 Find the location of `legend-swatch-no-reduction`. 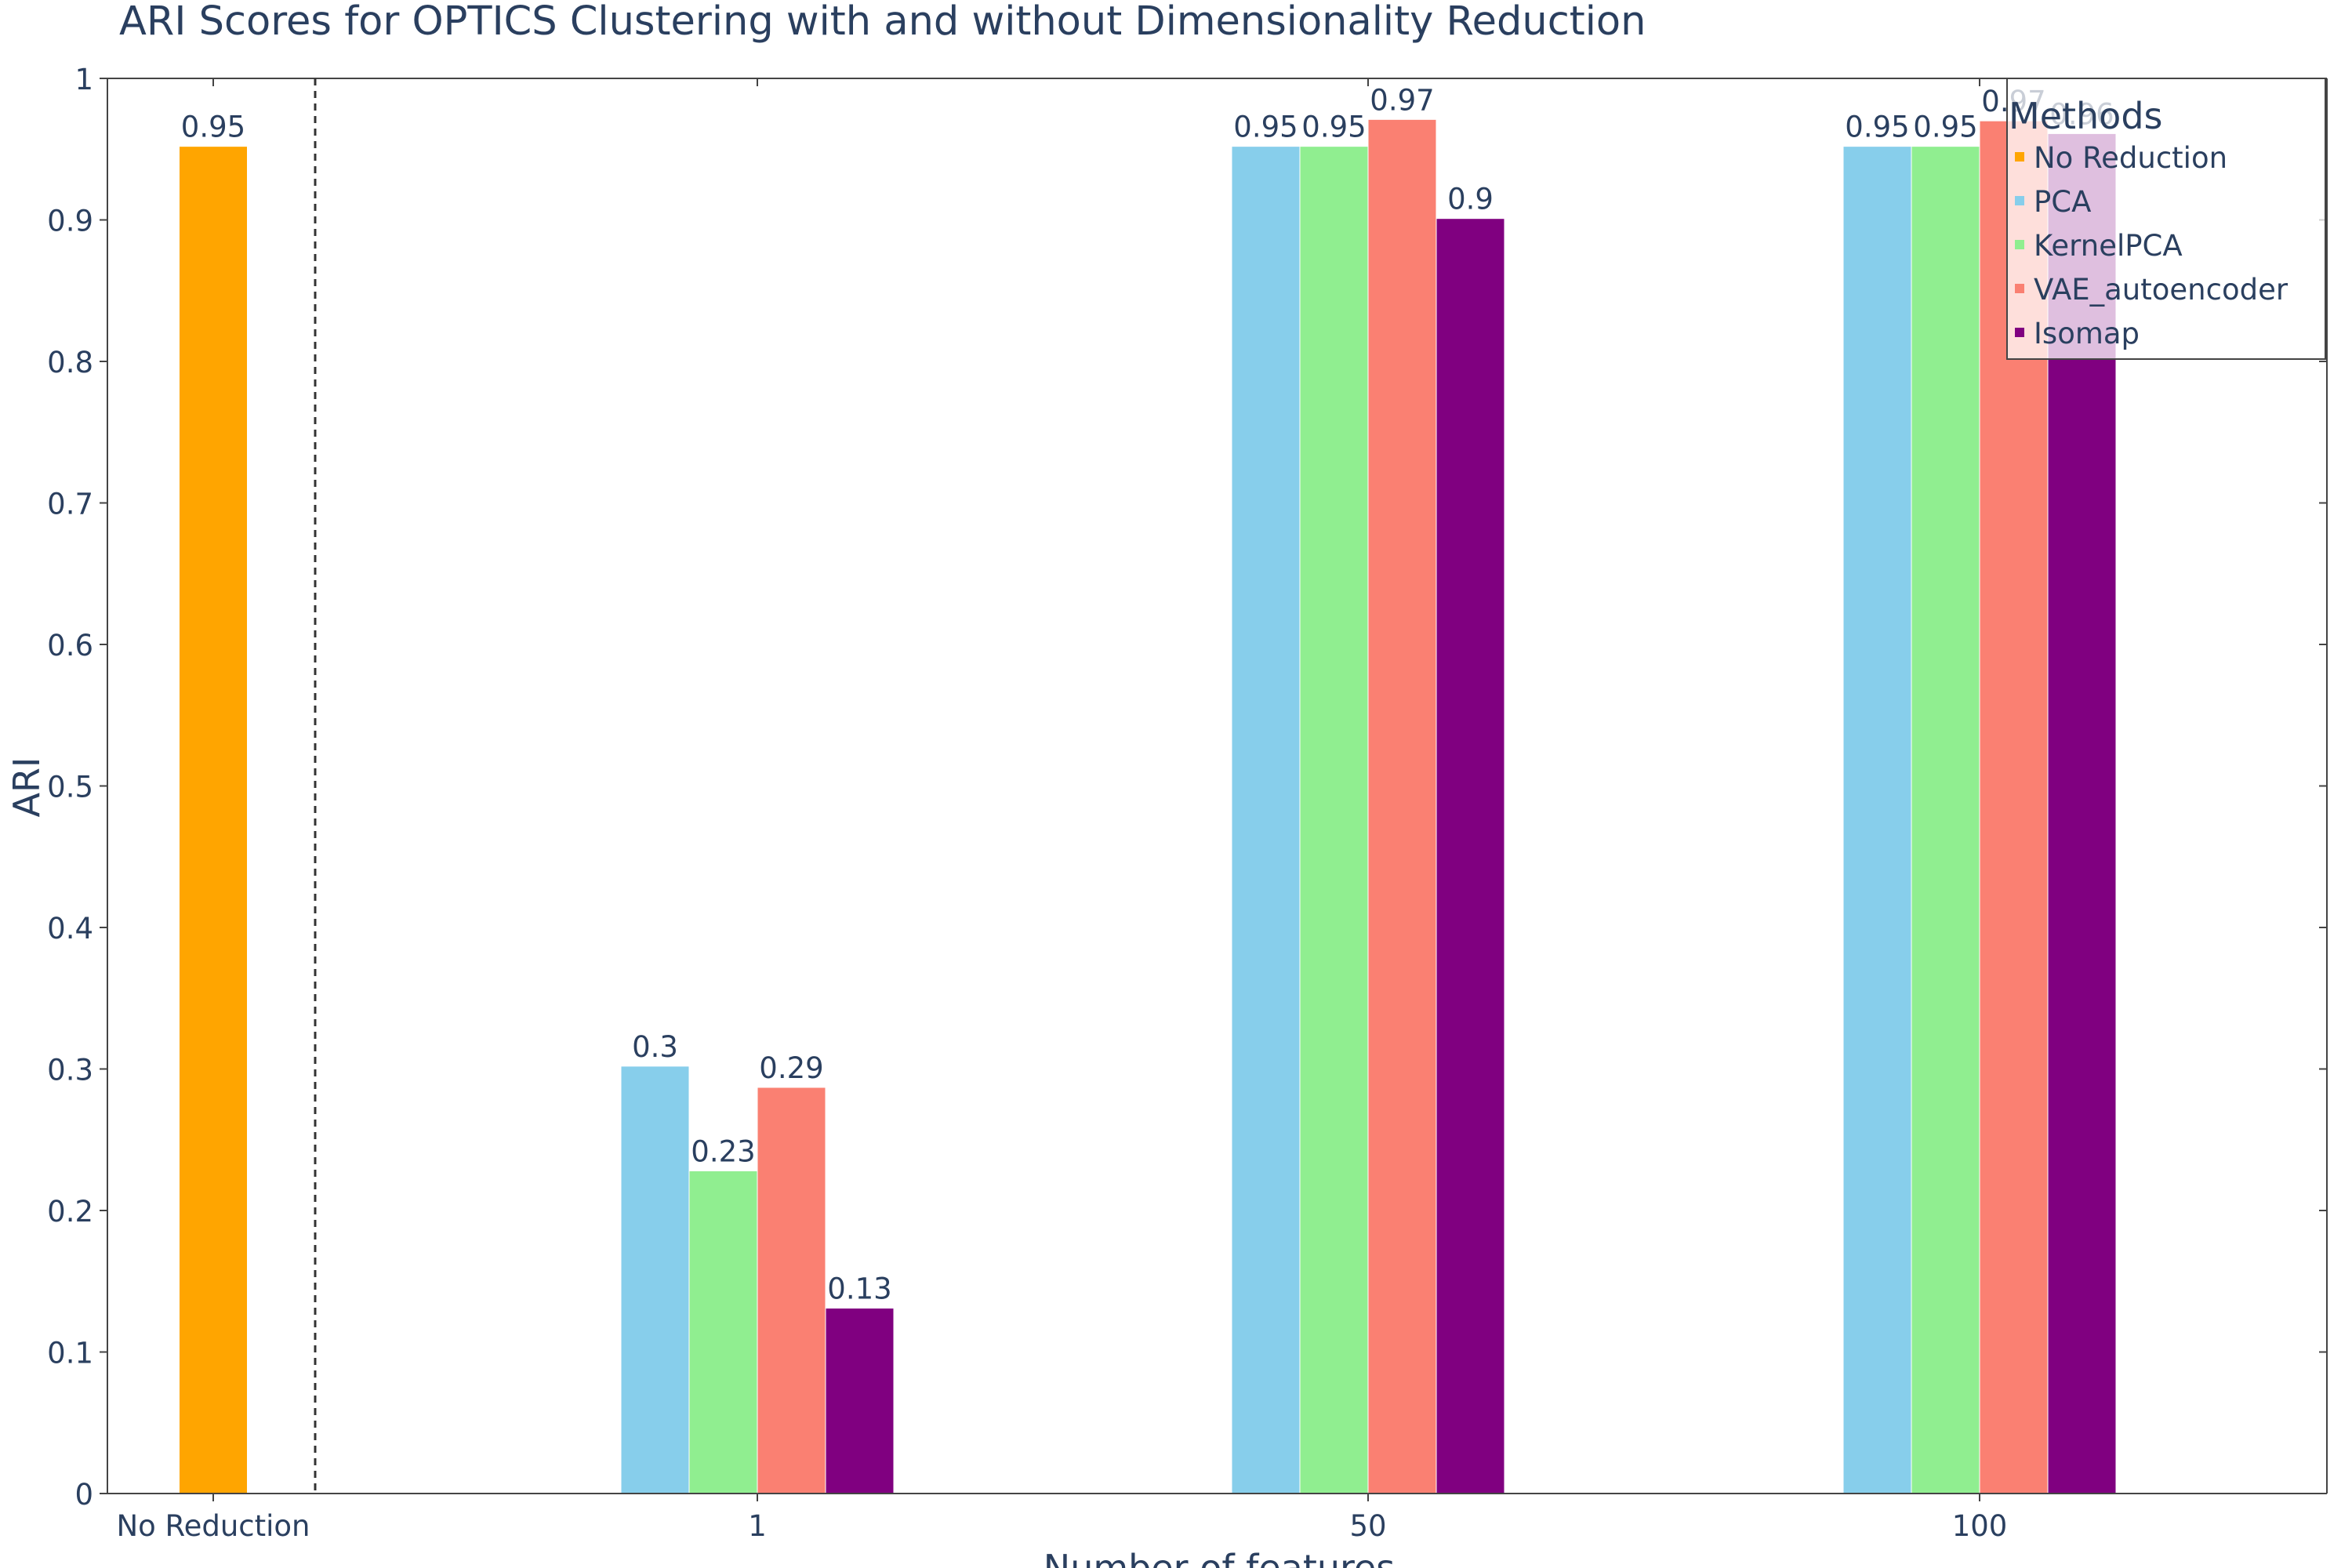

legend-swatch-no-reduction is located at coordinates (2019, 157).